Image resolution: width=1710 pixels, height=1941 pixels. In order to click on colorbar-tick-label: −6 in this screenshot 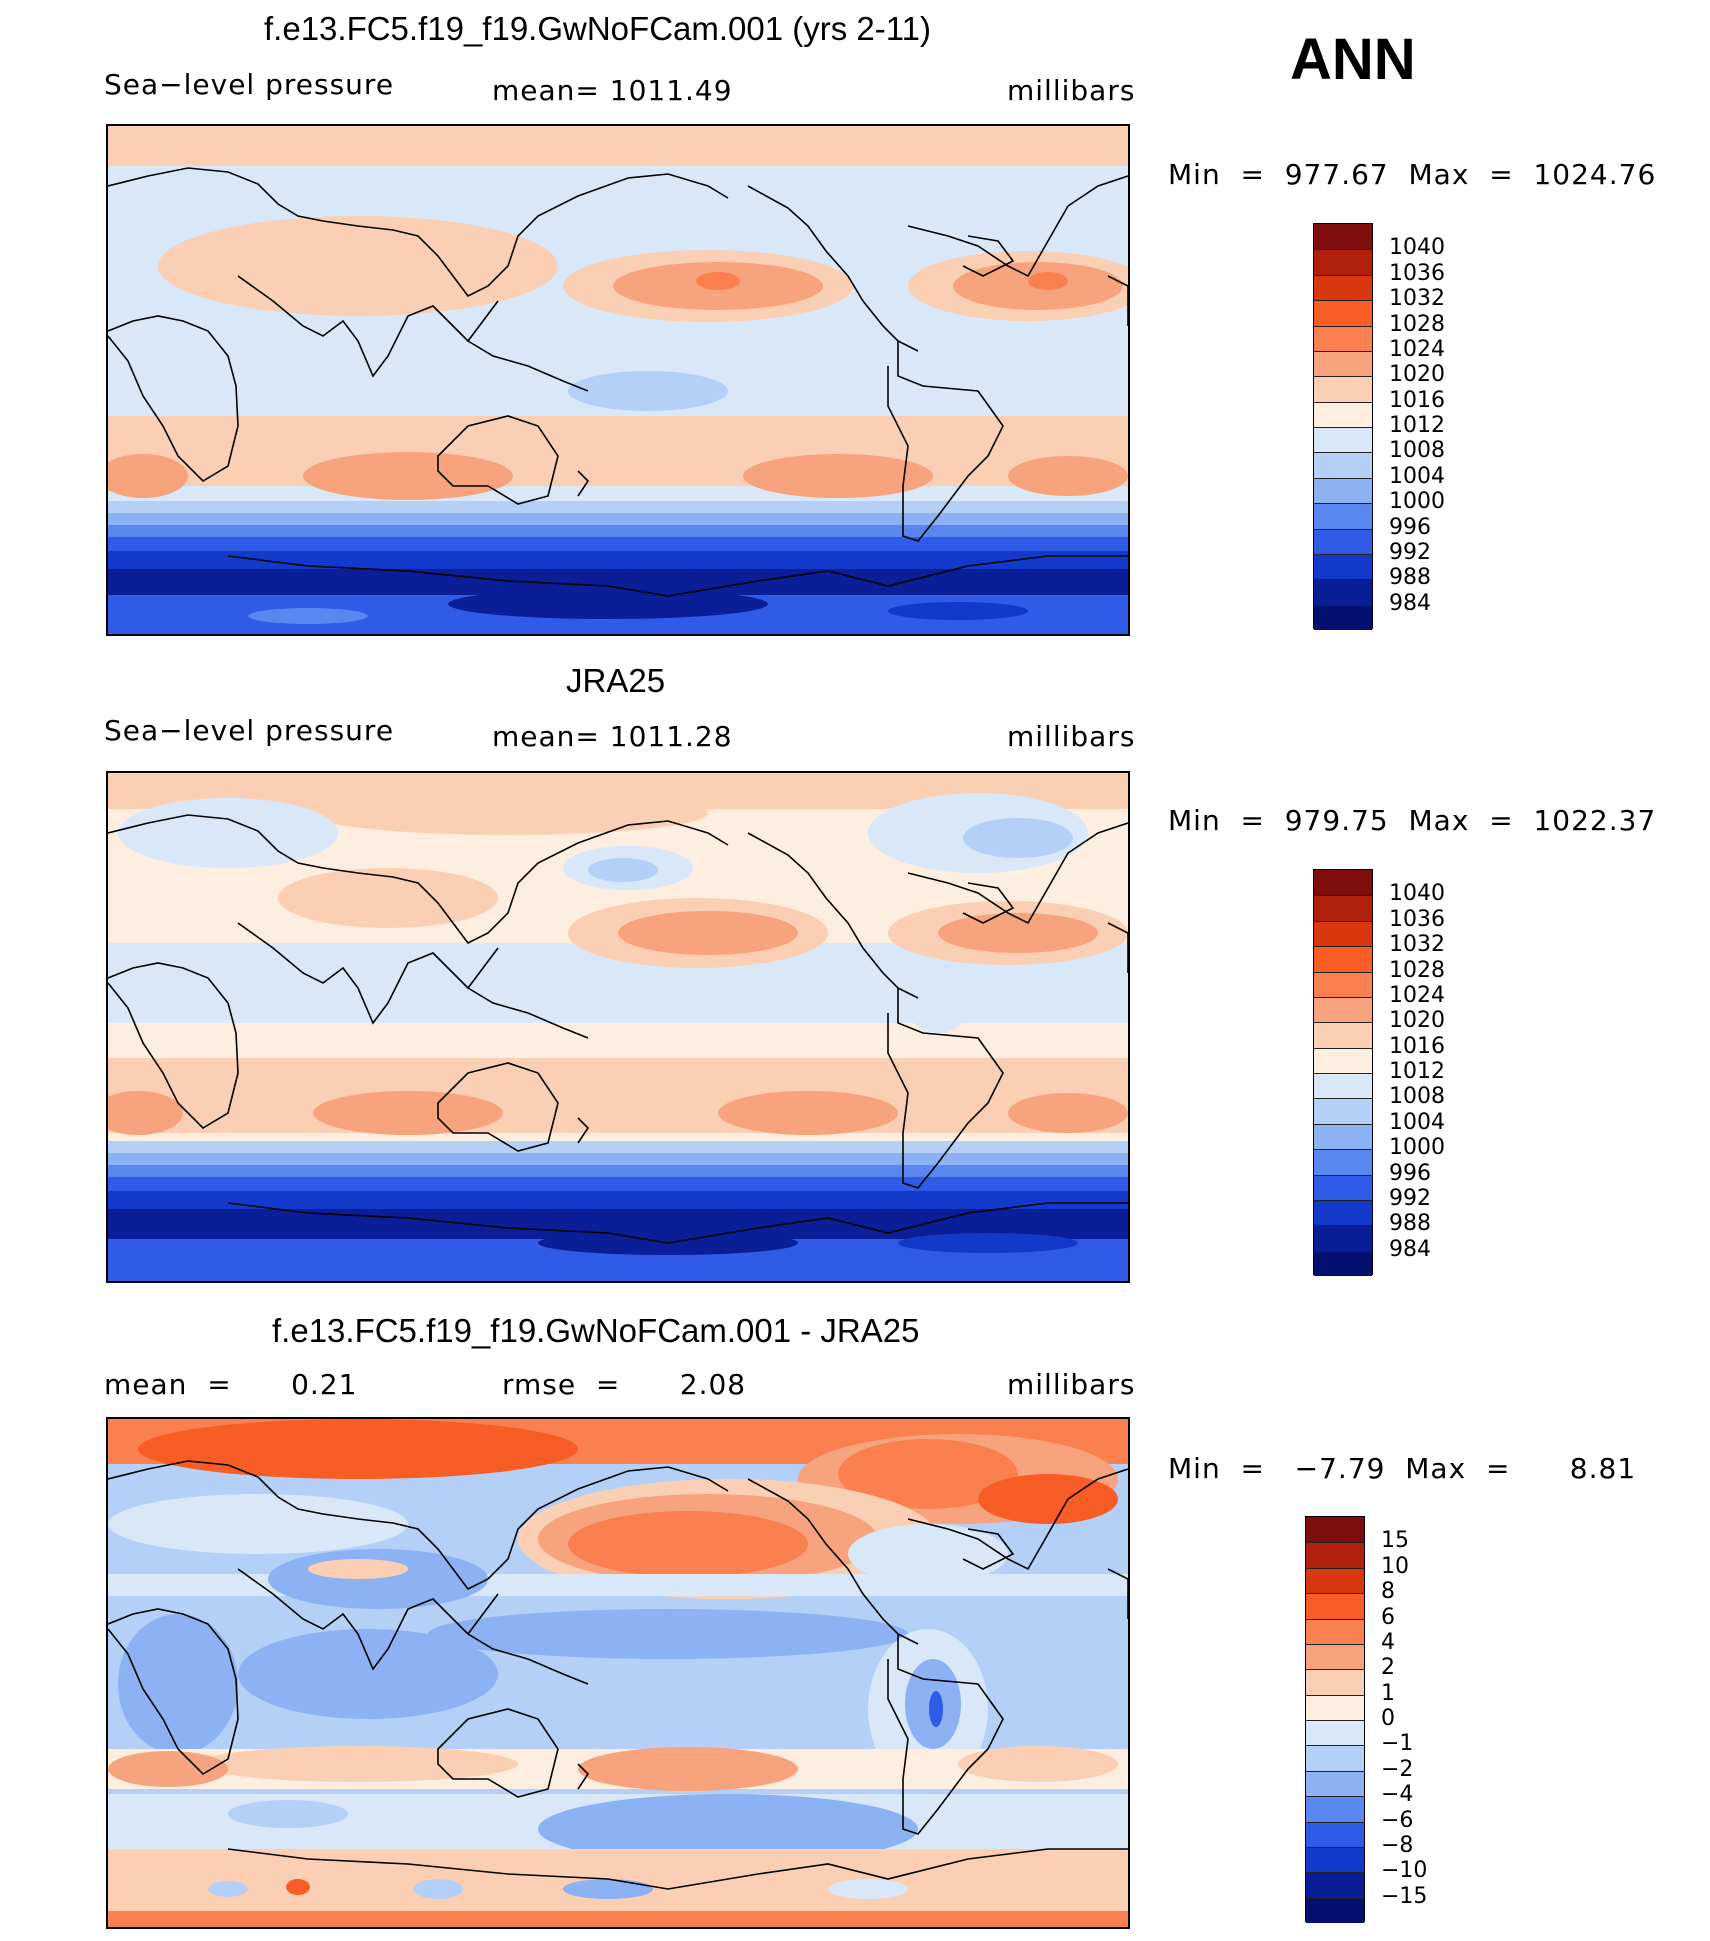, I will do `click(1397, 1820)`.